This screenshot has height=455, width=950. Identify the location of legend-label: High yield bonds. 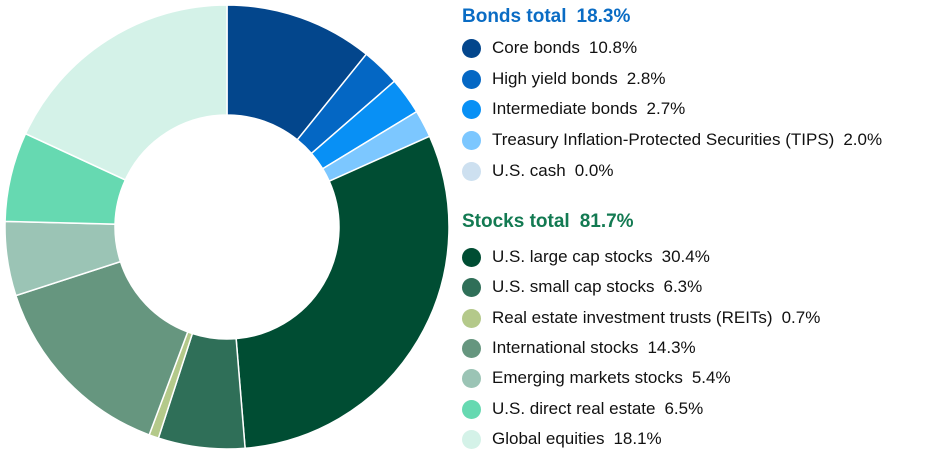
(555, 78).